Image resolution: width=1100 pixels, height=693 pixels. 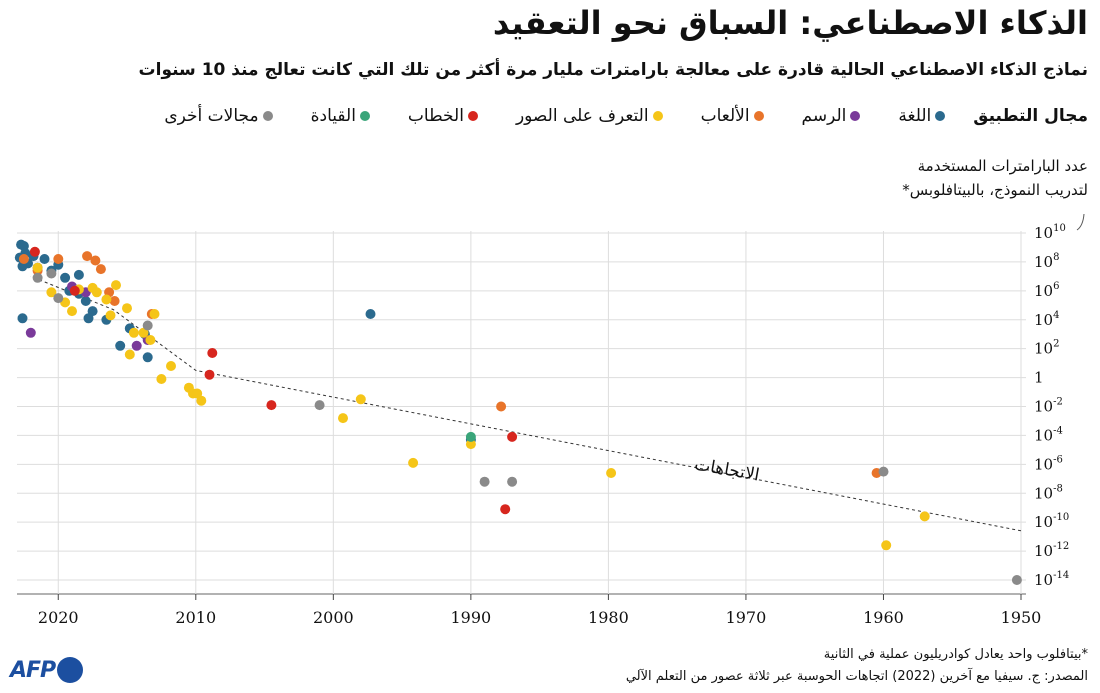 I want to click on y-tick-label: 10⁸, so click(x=1046, y=261).